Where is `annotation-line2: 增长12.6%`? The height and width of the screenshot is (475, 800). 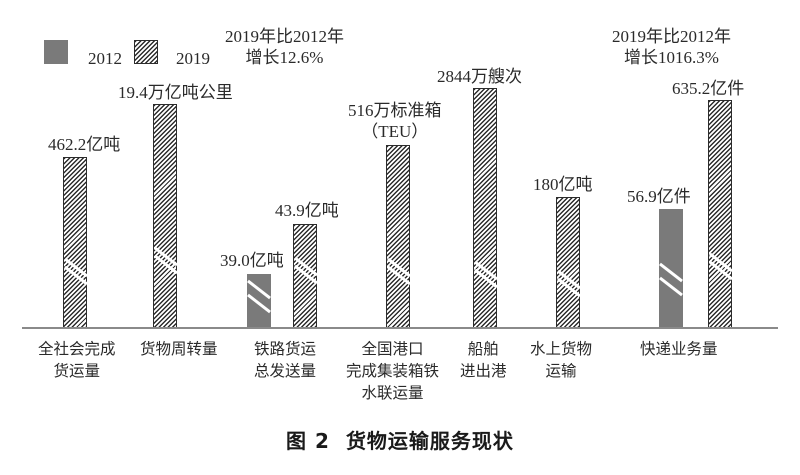 annotation-line2: 增长12.6% is located at coordinates (284, 57).